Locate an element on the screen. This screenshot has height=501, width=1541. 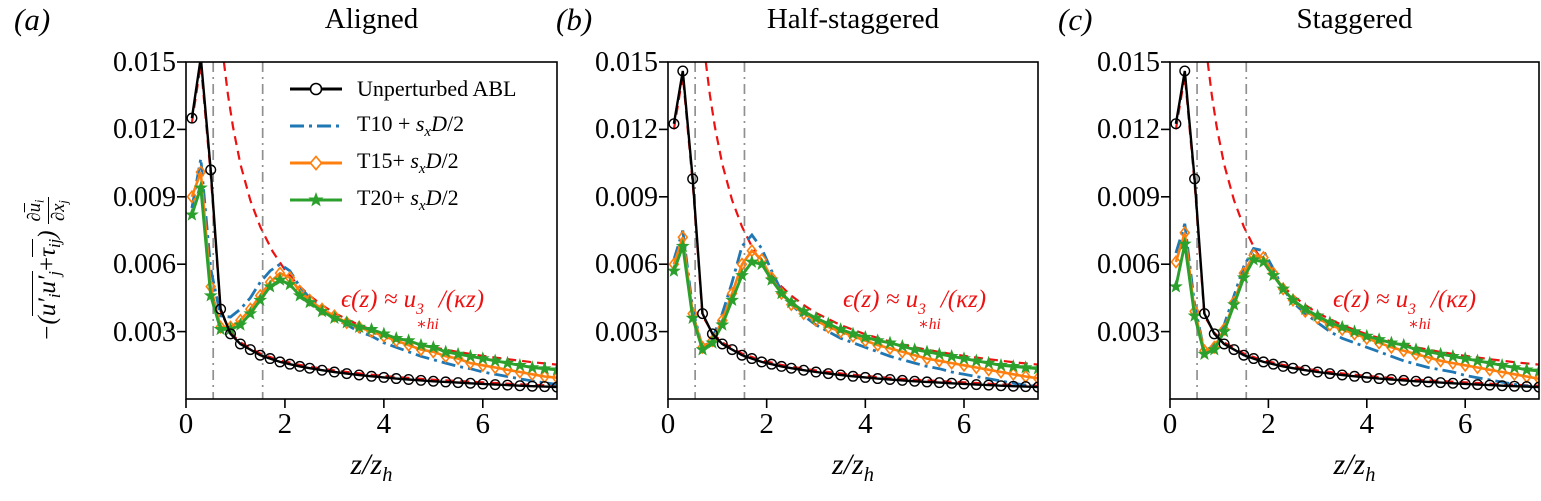
legend-sample-abl is located at coordinates (316, 89).